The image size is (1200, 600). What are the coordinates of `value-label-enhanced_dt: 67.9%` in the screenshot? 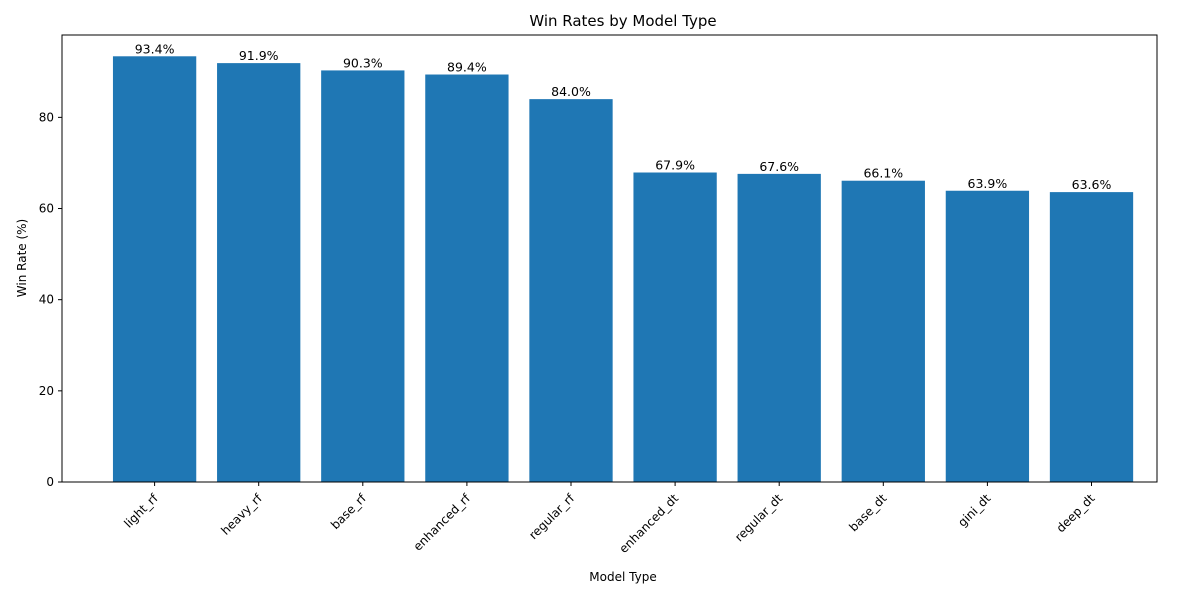 It's located at (675, 165).